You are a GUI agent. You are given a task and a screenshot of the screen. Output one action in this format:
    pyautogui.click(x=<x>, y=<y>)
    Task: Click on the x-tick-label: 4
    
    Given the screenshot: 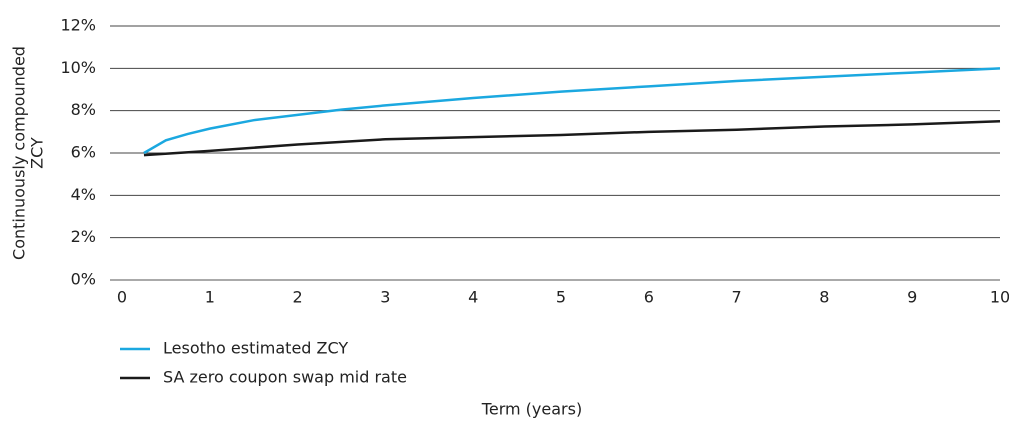 What is the action you would take?
    pyautogui.click(x=473, y=297)
    